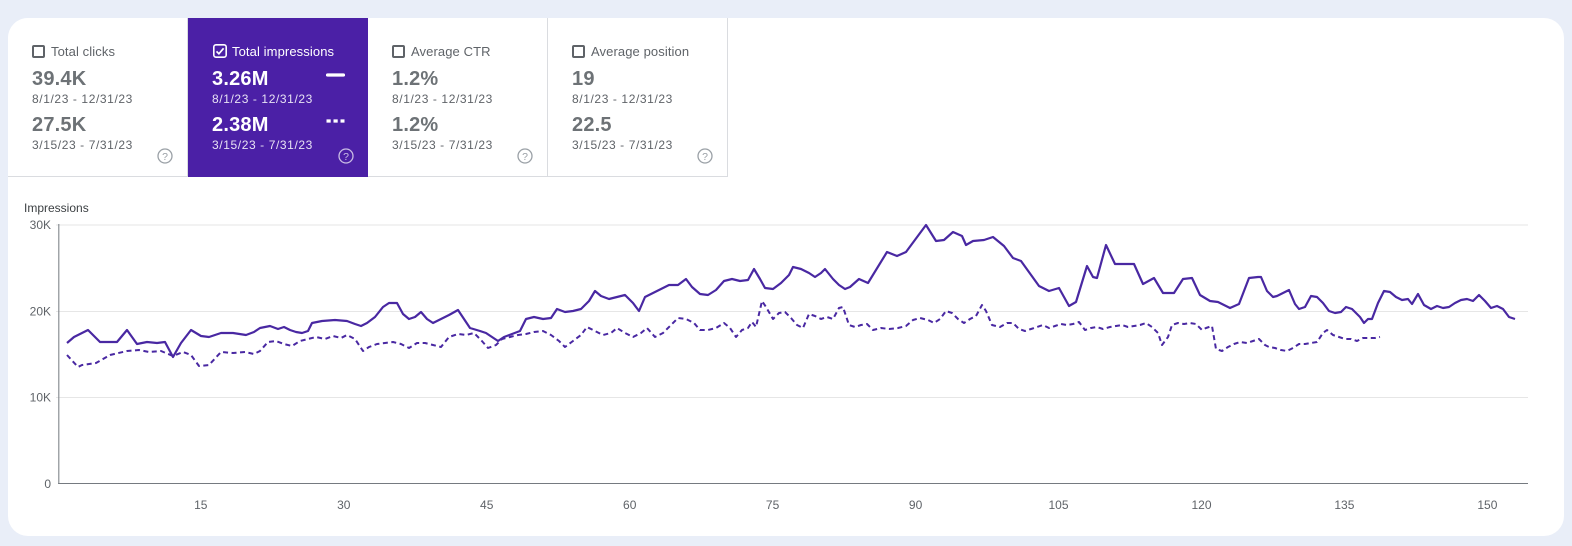 Image resolution: width=1572 pixels, height=546 pixels. I want to click on svg-text: 30K, so click(40, 225).